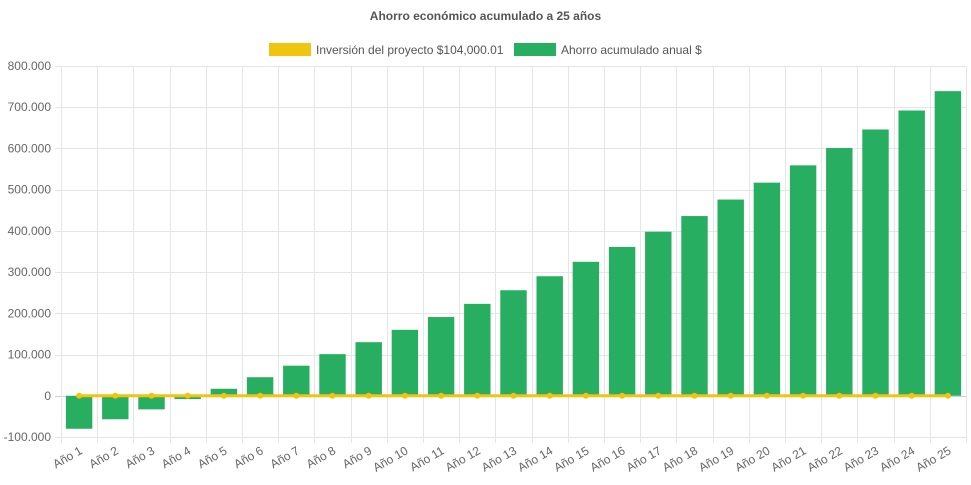  Describe the element at coordinates (535, 49) in the screenshot. I see `legend-swatch-savings` at that location.